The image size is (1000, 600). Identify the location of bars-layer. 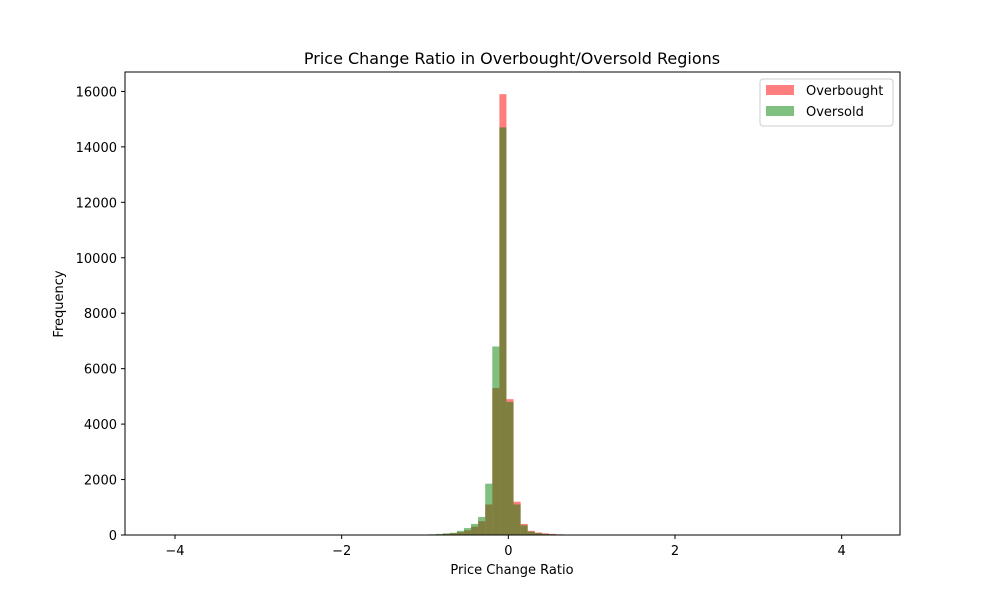
(506, 315).